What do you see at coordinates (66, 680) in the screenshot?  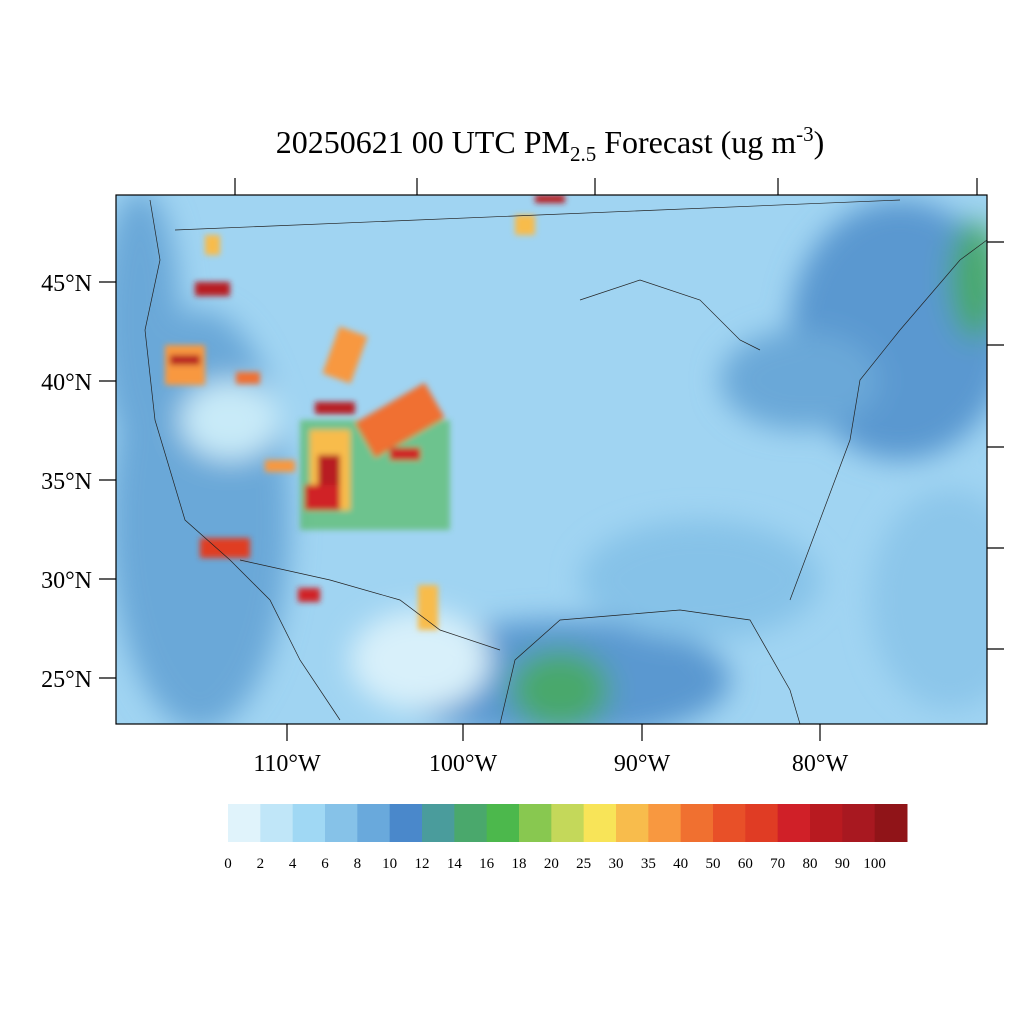 I see `lat-label: 25°N` at bounding box center [66, 680].